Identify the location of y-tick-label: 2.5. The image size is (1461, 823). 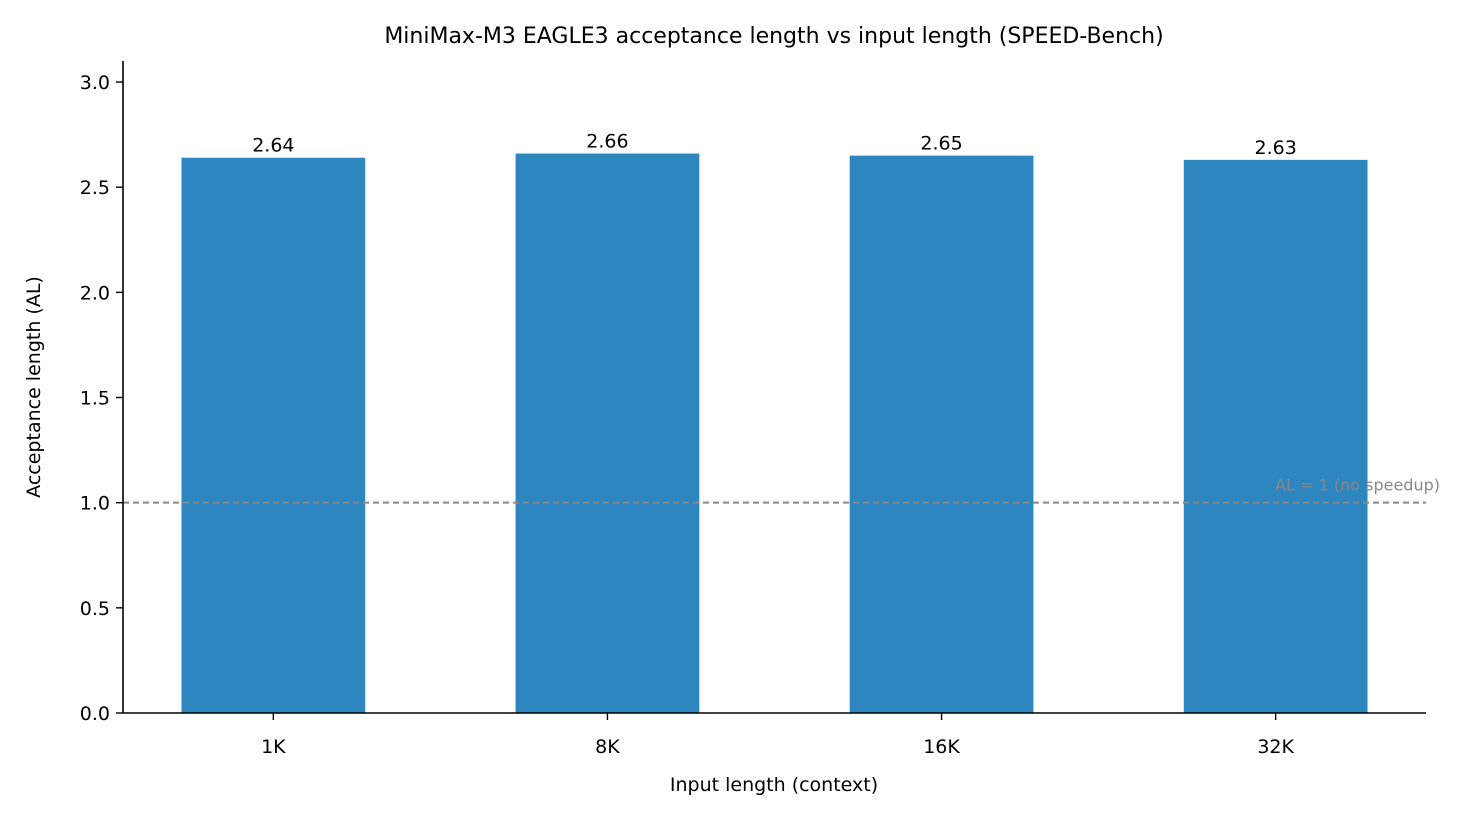
(95, 188).